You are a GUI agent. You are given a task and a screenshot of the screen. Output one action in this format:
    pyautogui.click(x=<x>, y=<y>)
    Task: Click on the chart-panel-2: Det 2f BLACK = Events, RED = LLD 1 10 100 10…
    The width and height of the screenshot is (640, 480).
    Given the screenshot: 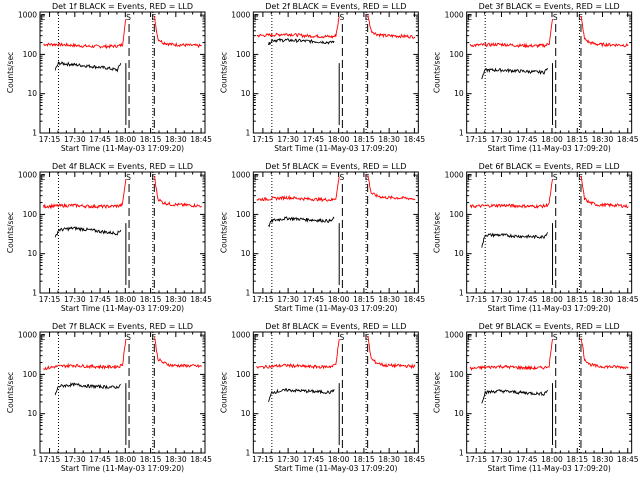 What is the action you would take?
    pyautogui.click(x=322, y=77)
    